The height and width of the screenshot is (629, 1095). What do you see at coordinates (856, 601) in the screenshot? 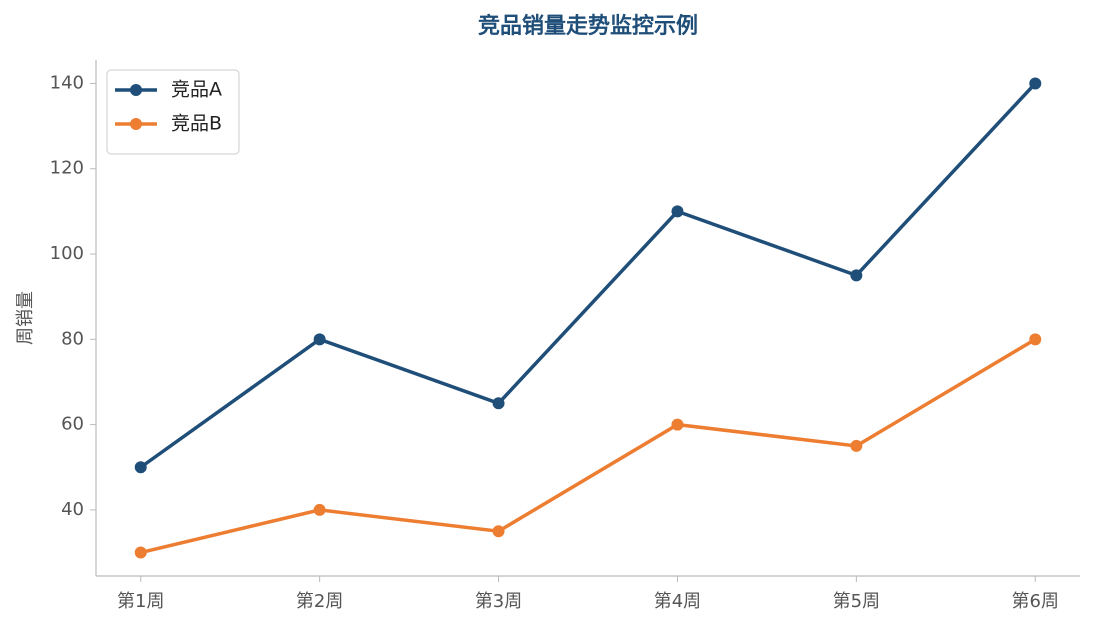
I see `x-tick-label: 第5周` at bounding box center [856, 601].